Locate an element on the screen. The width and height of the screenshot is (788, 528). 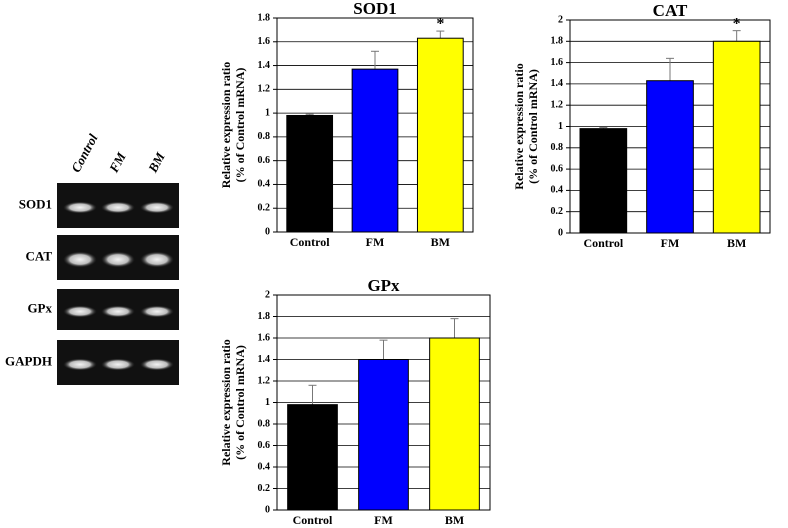
chart-title: SOD1 is located at coordinates (374, 9).